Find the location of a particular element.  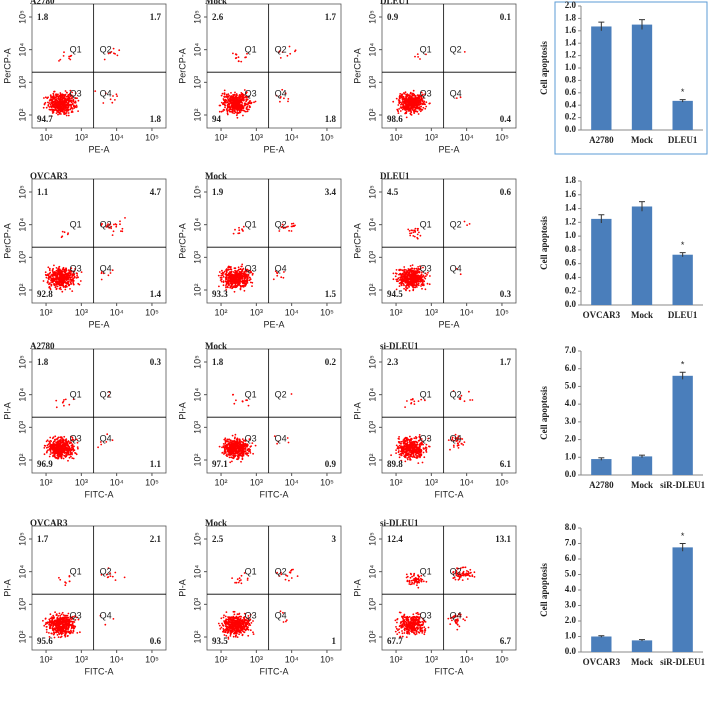

y-tick-label: 6.0 is located at coordinates (571, 368).